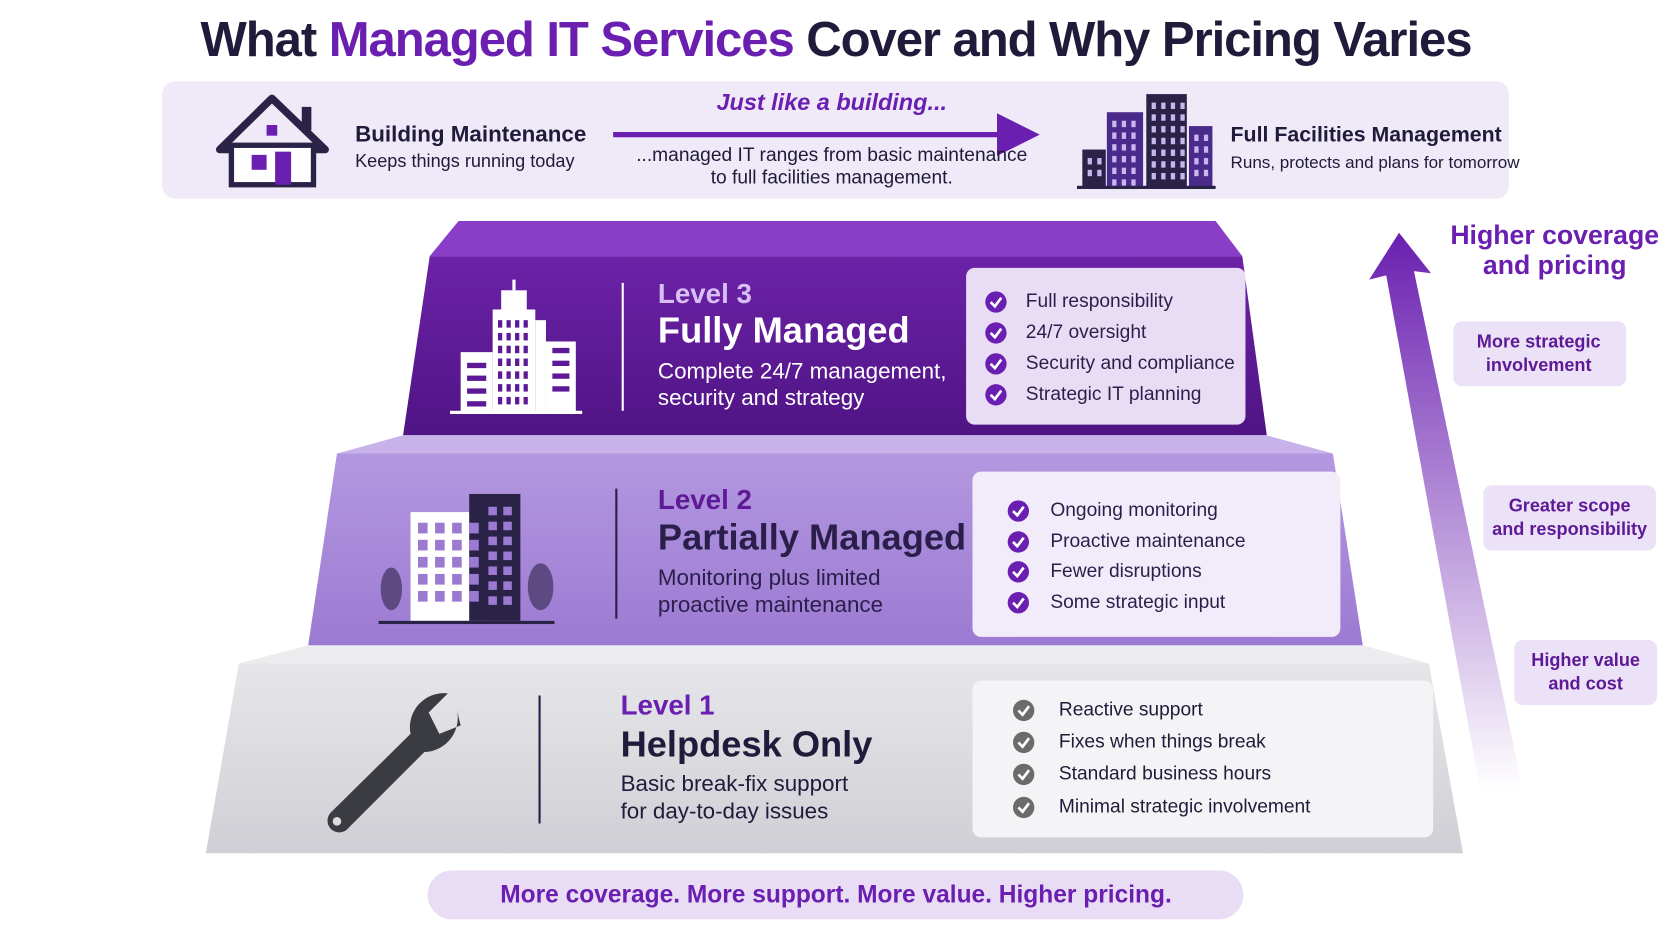 The width and height of the screenshot is (1672, 941). What do you see at coordinates (1185, 807) in the screenshot?
I see `feature-item: Minimal strategic involvement` at bounding box center [1185, 807].